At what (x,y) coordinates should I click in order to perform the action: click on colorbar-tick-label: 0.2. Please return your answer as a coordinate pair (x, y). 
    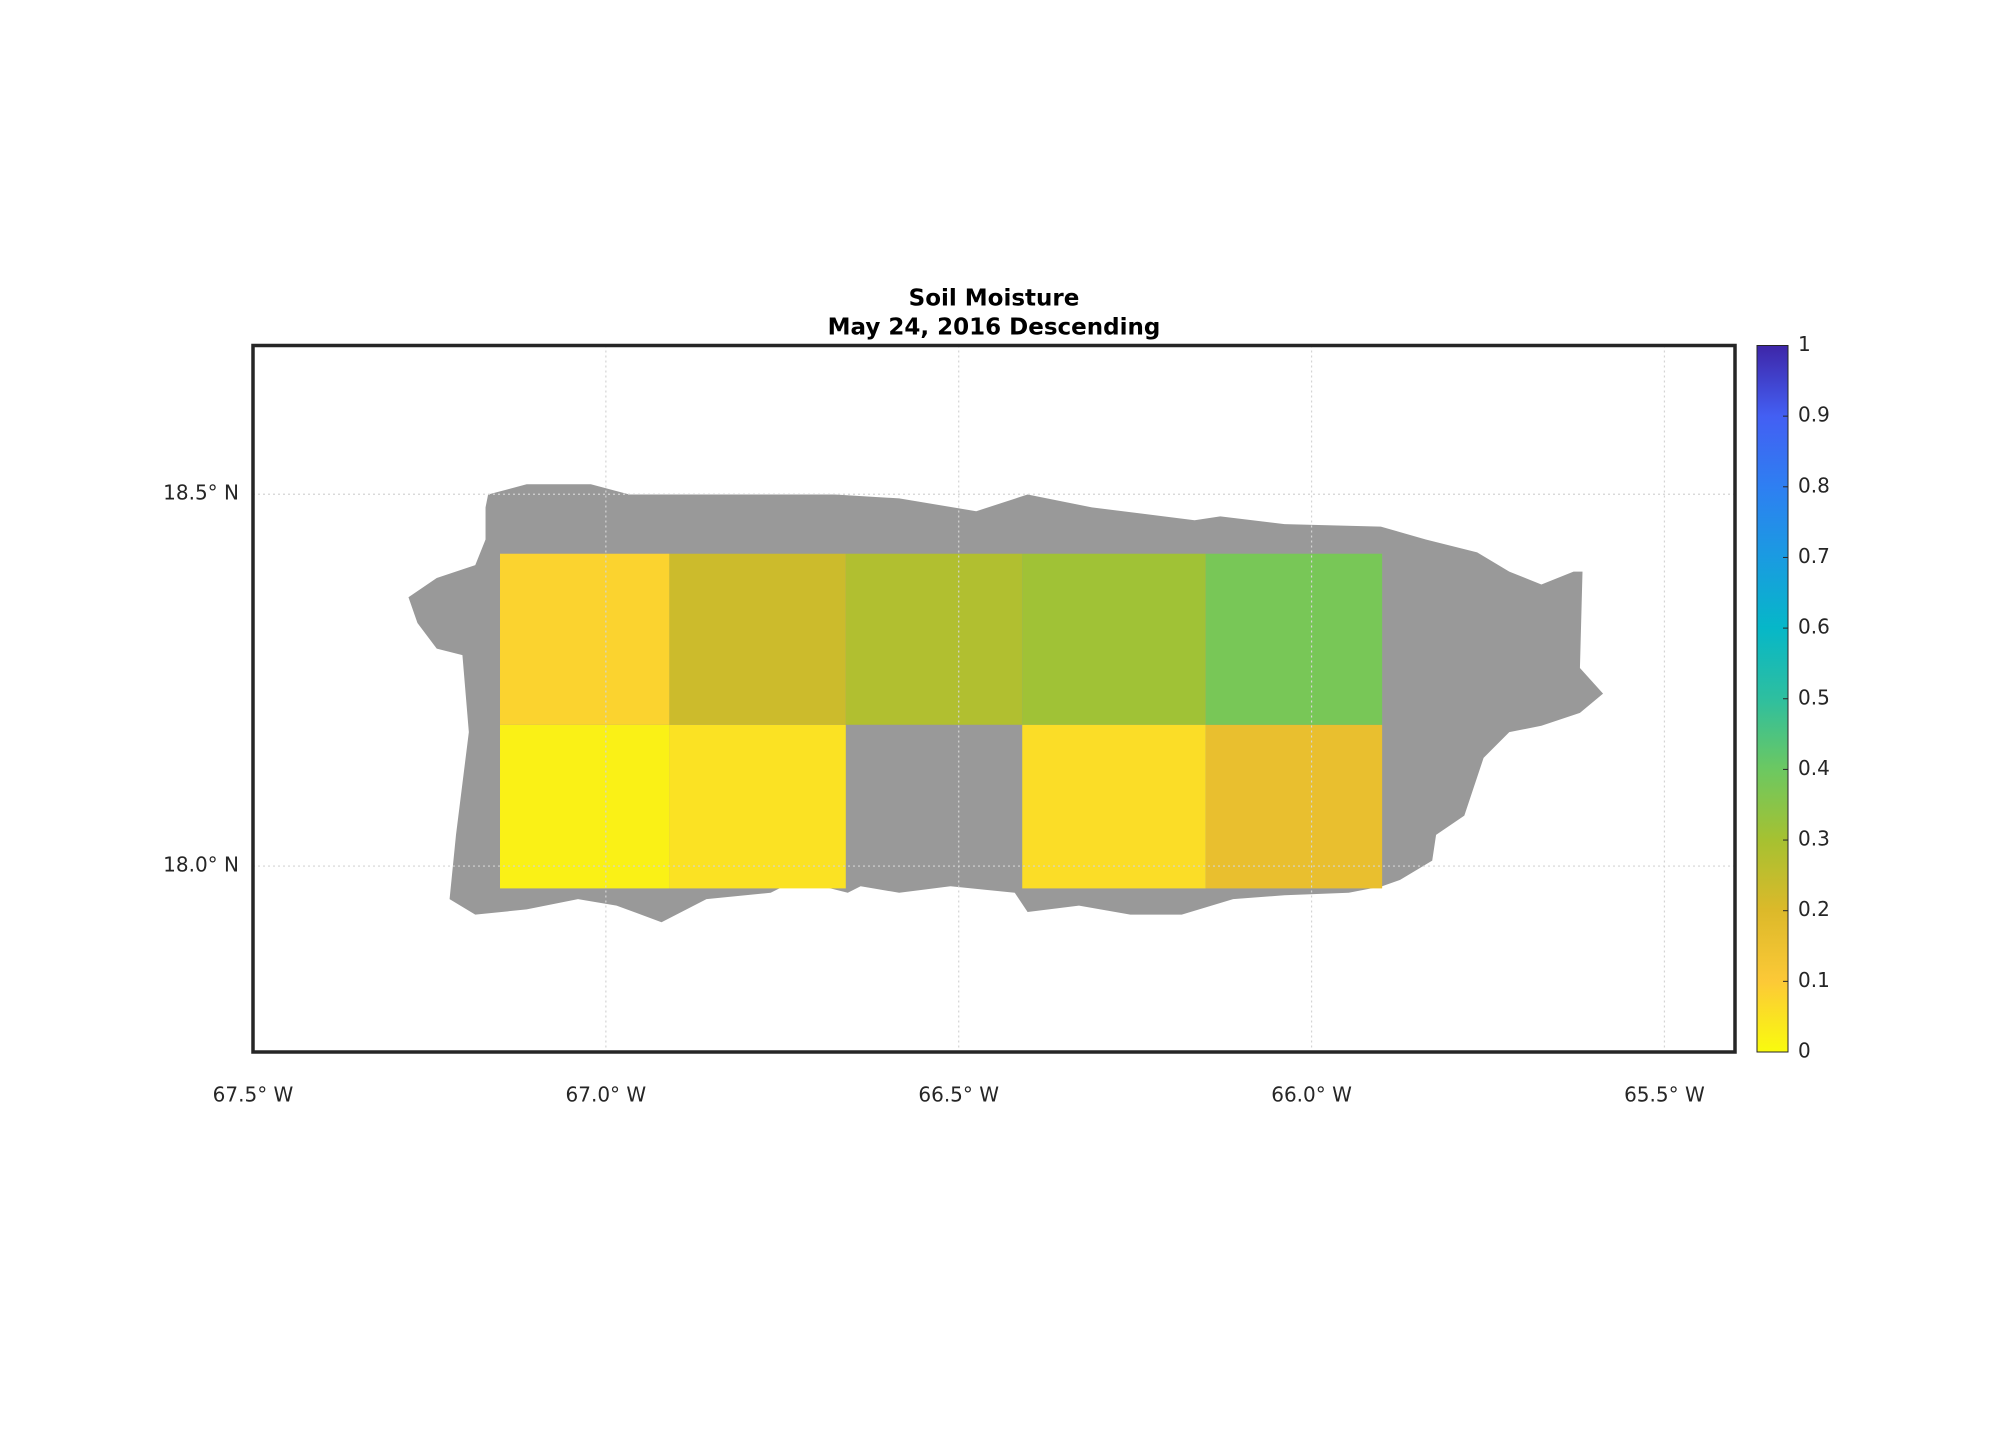
    Looking at the image, I should click on (1814, 909).